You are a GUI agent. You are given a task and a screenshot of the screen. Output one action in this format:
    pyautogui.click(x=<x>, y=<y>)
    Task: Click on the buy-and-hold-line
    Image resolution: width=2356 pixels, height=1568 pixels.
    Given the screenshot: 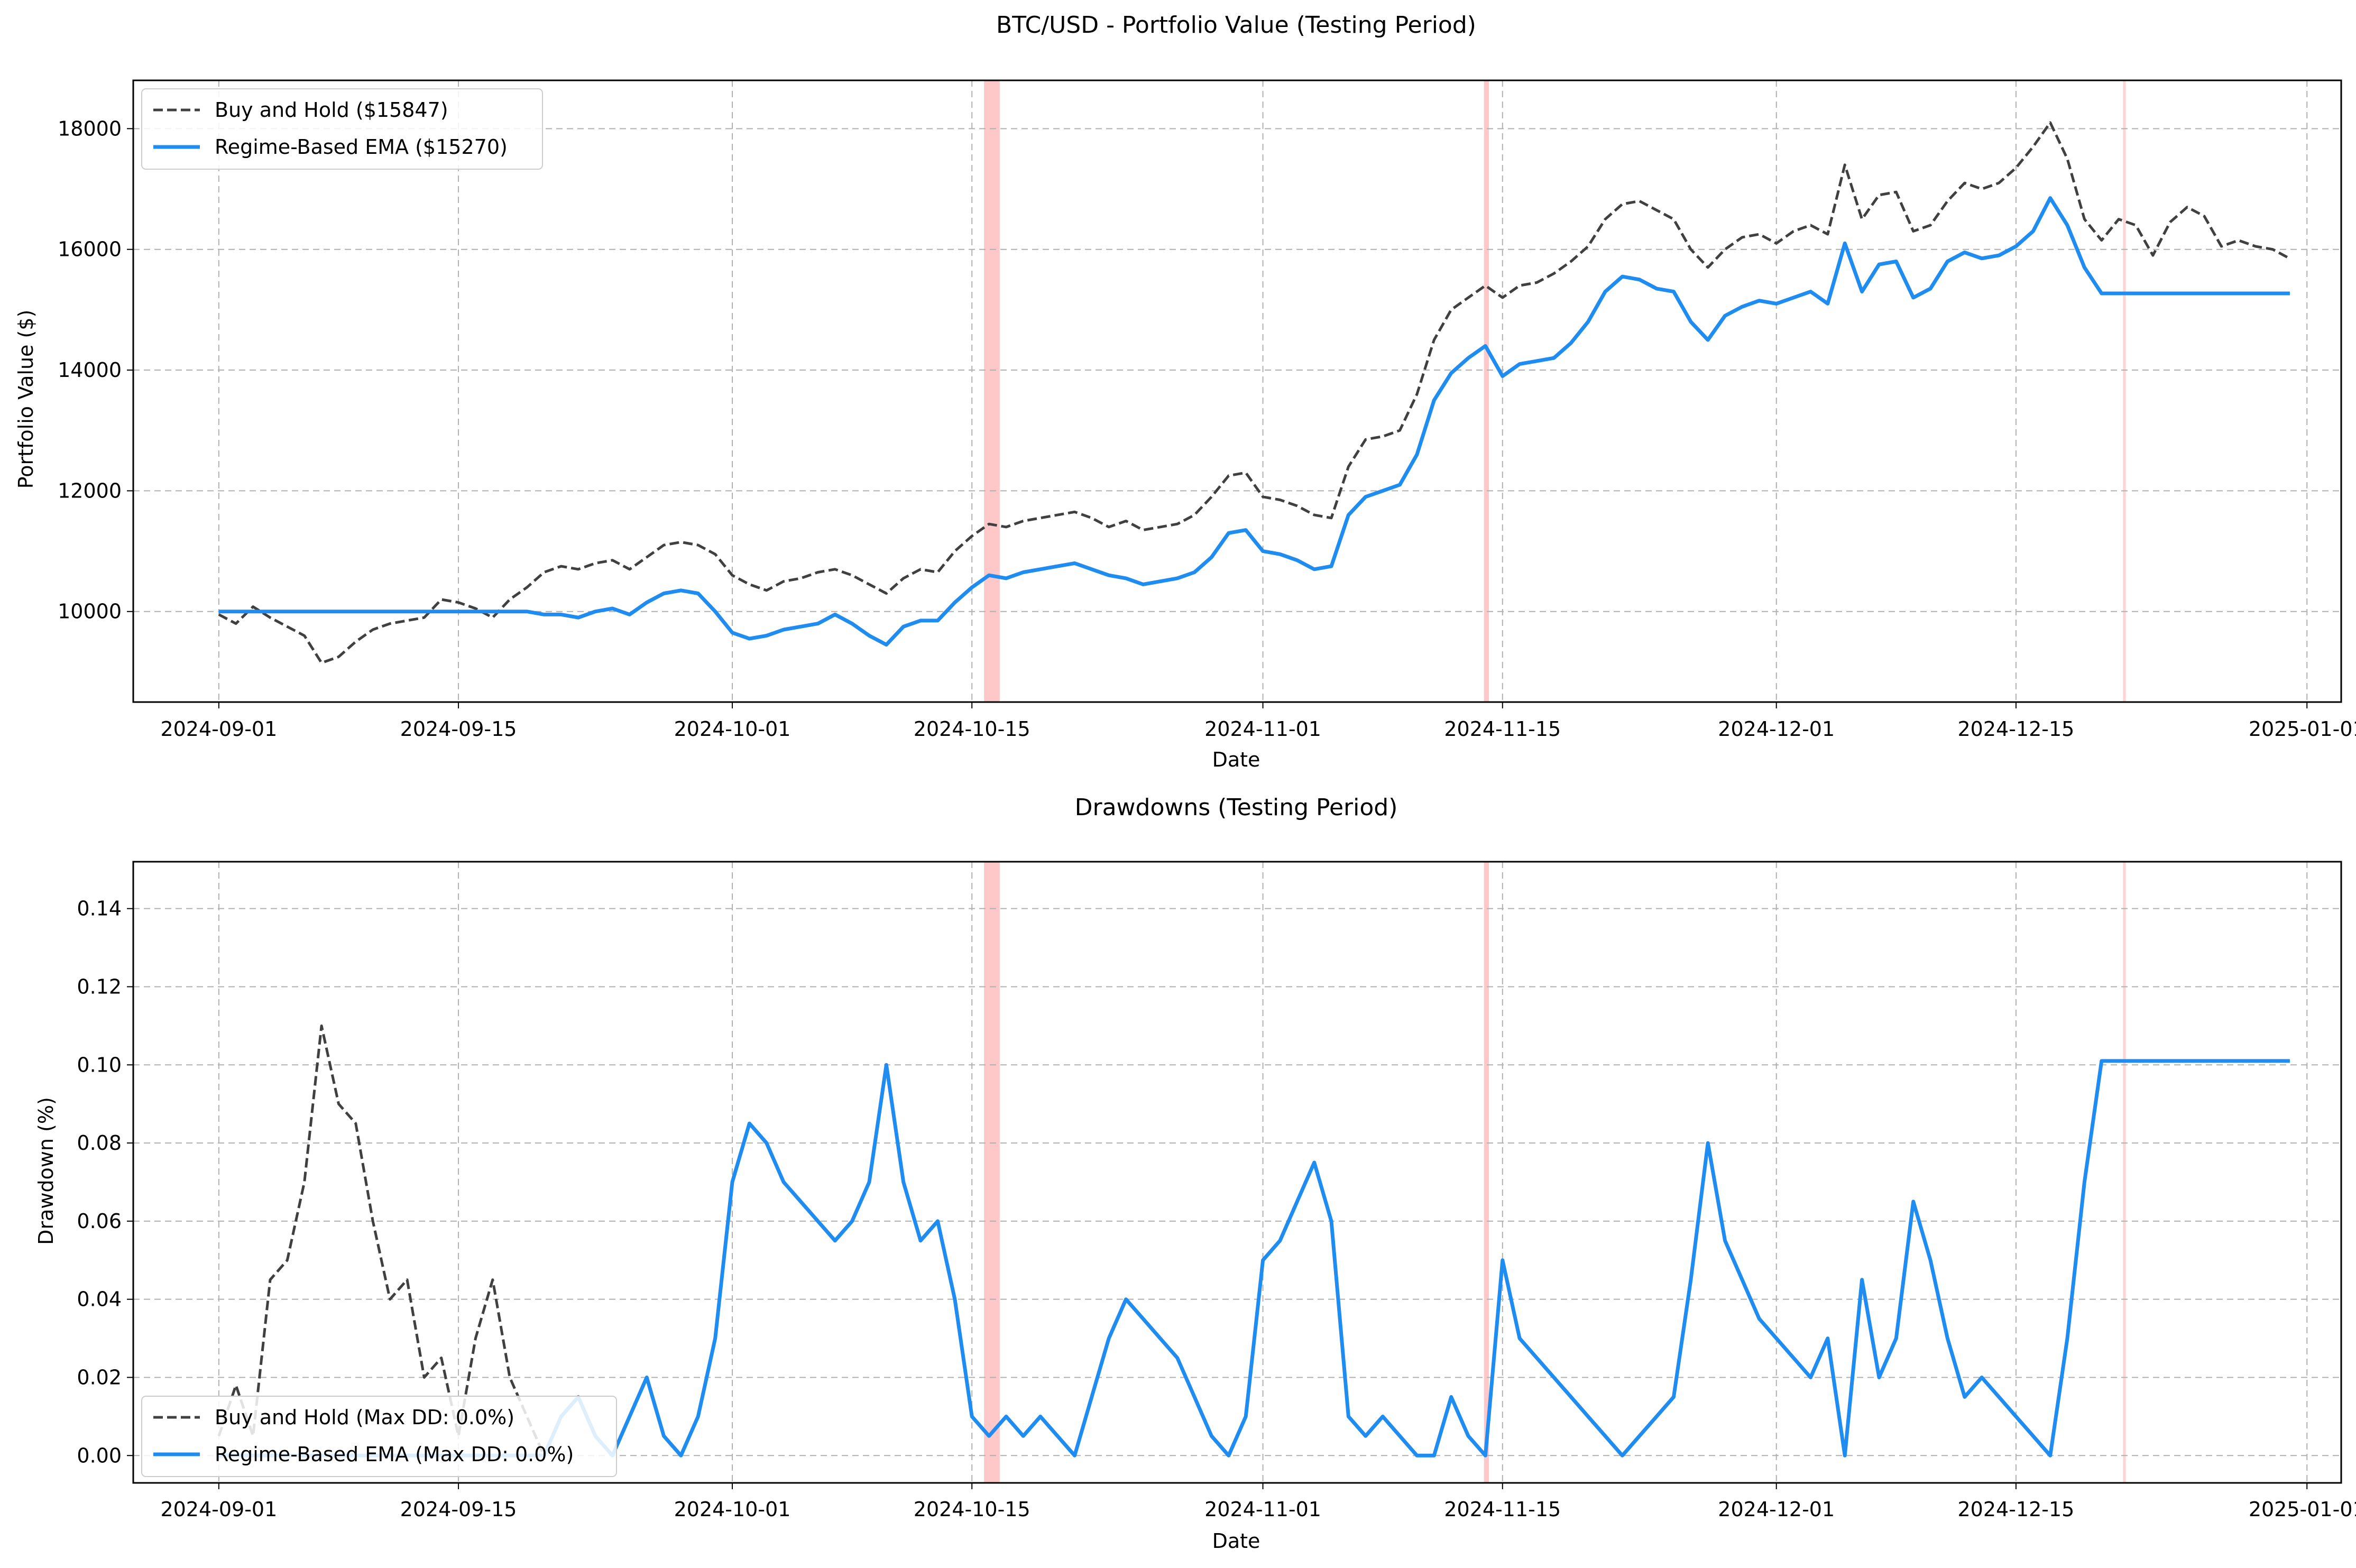 What is the action you would take?
    pyautogui.click(x=381, y=1240)
    